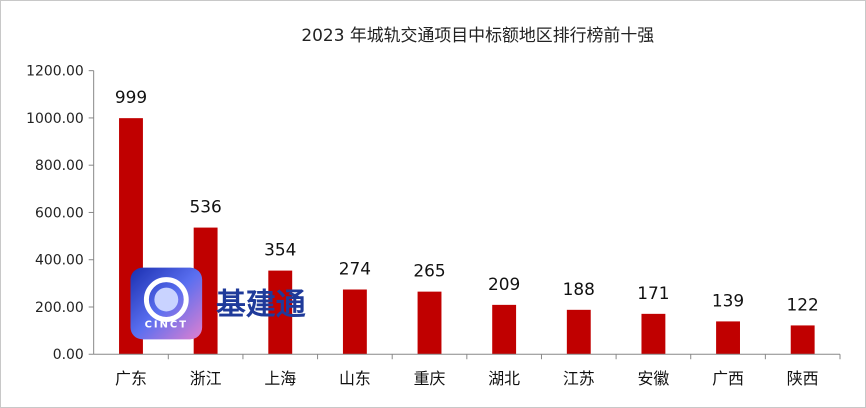  What do you see at coordinates (280, 378) in the screenshot?
I see `x-tick-label: 上海` at bounding box center [280, 378].